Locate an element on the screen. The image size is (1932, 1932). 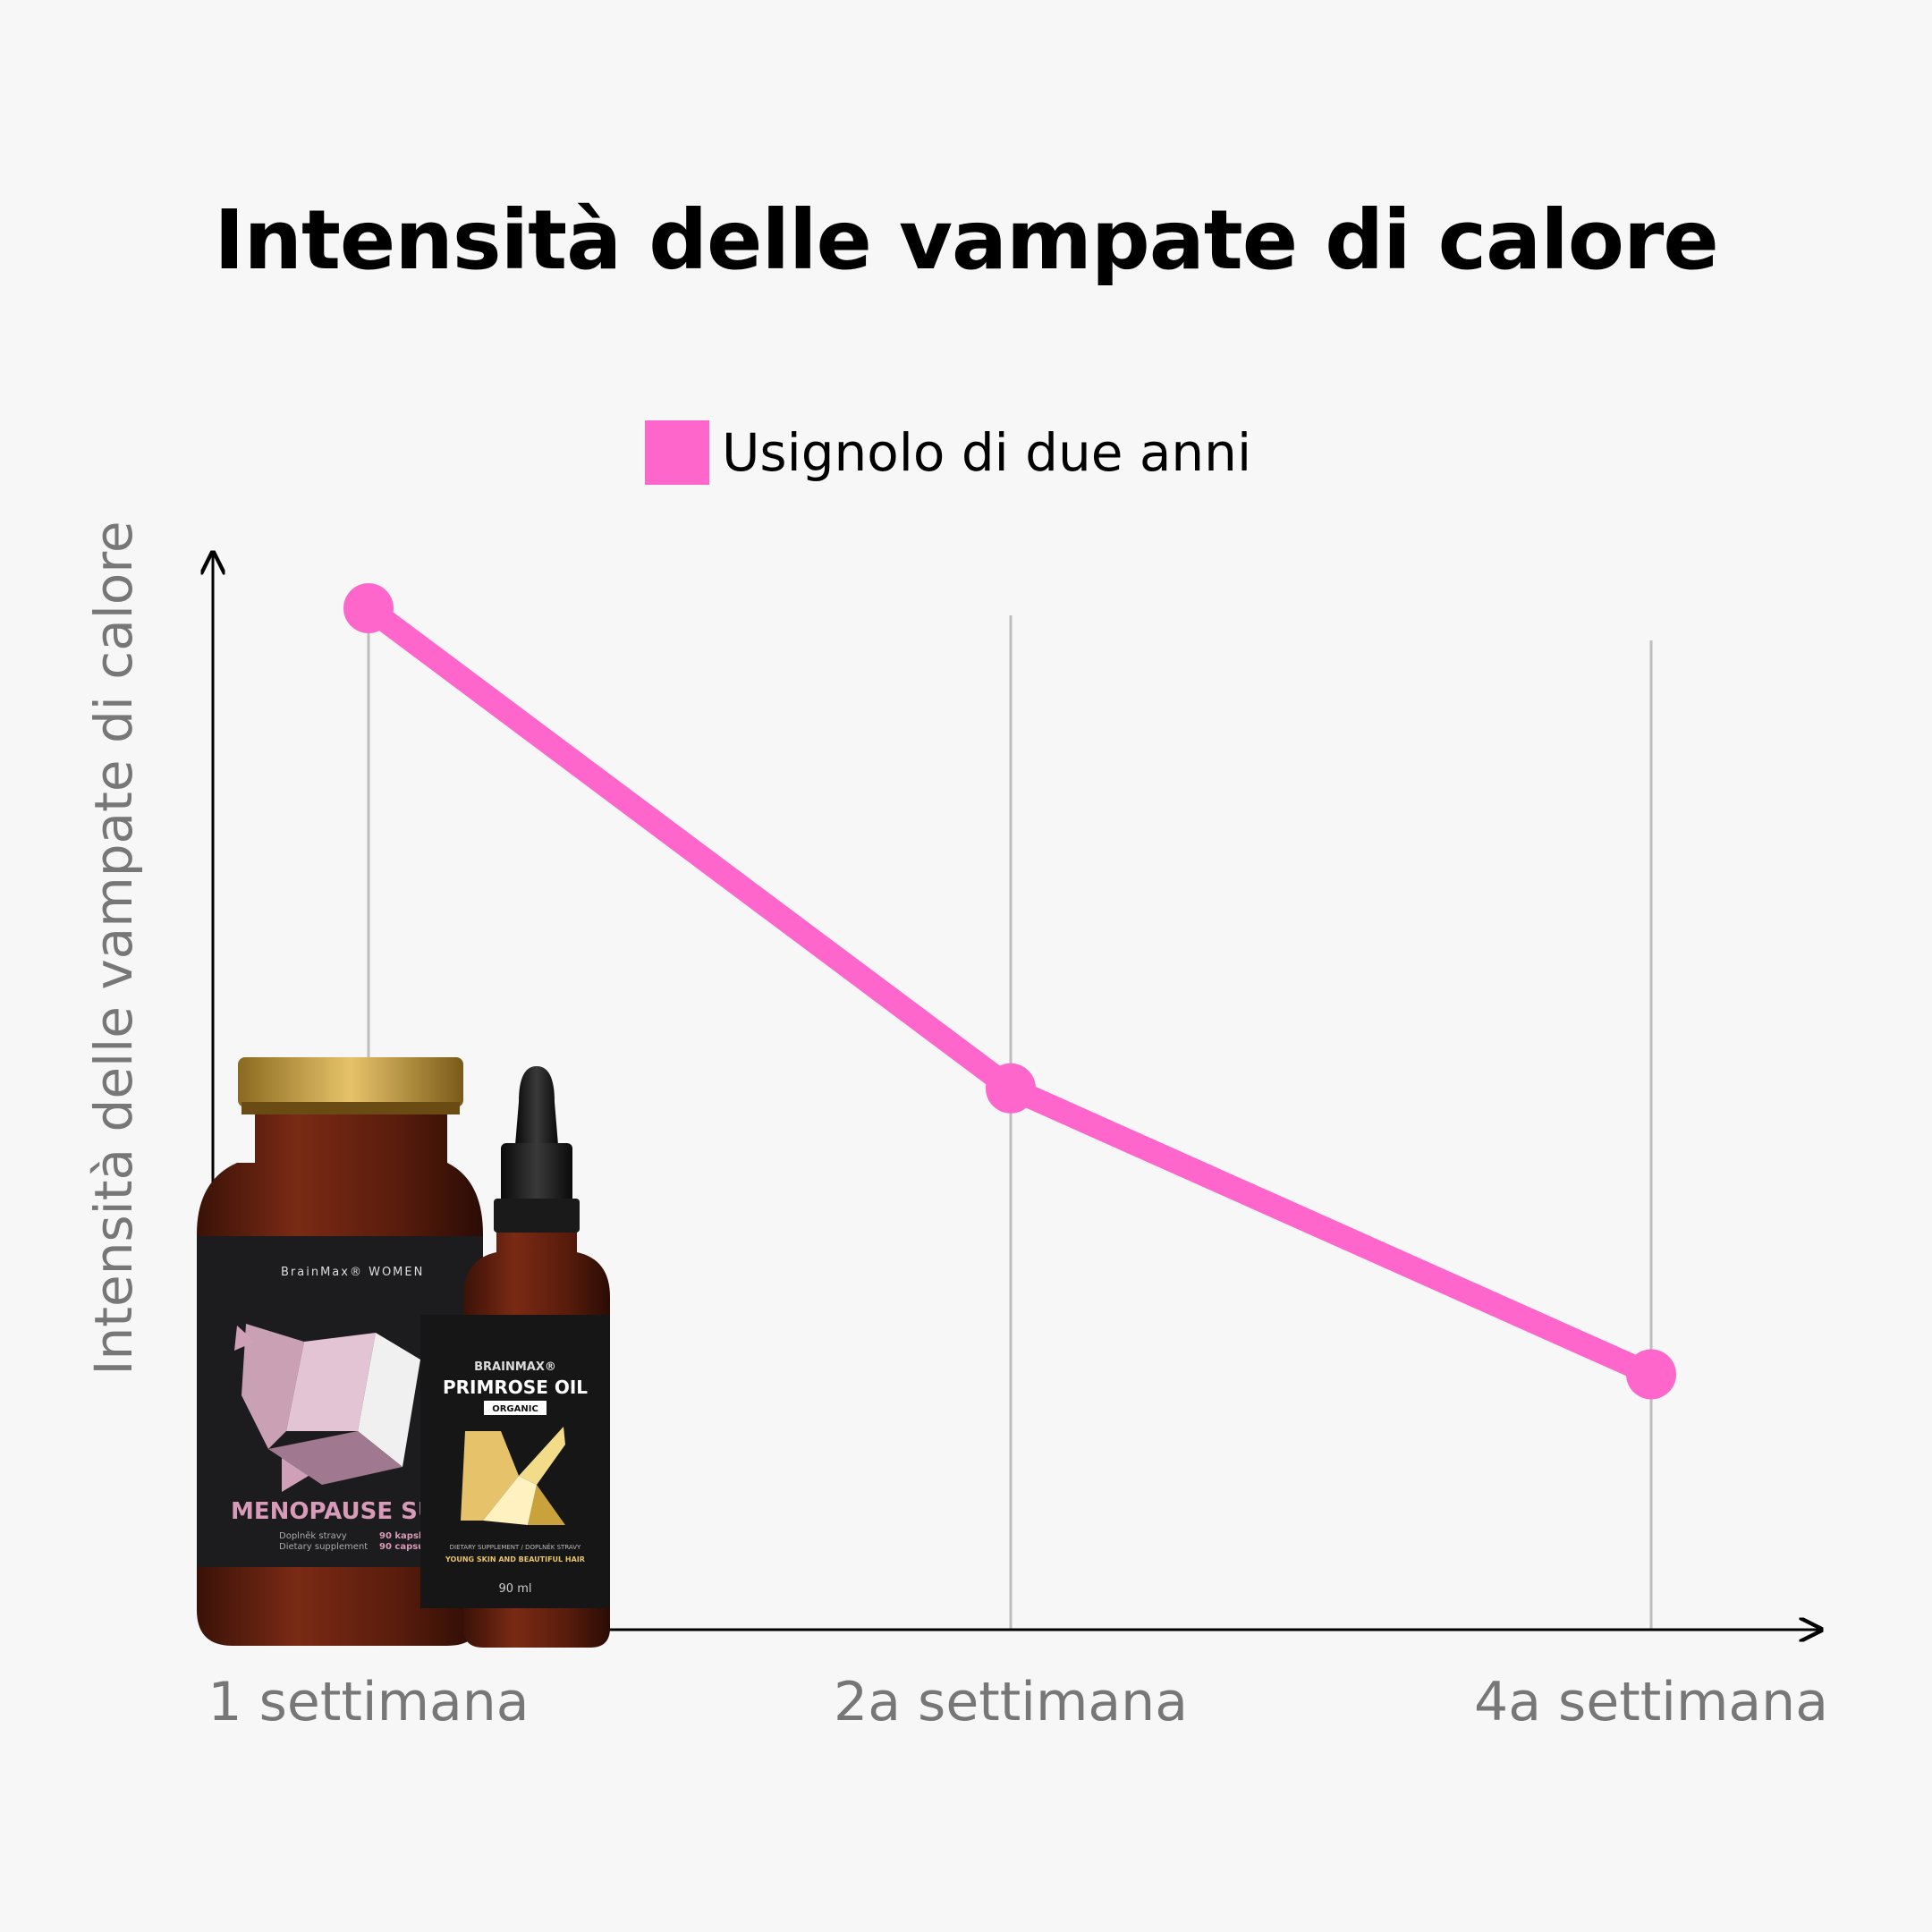
x-tick-label: 4a settimana is located at coordinates (1651, 1702).